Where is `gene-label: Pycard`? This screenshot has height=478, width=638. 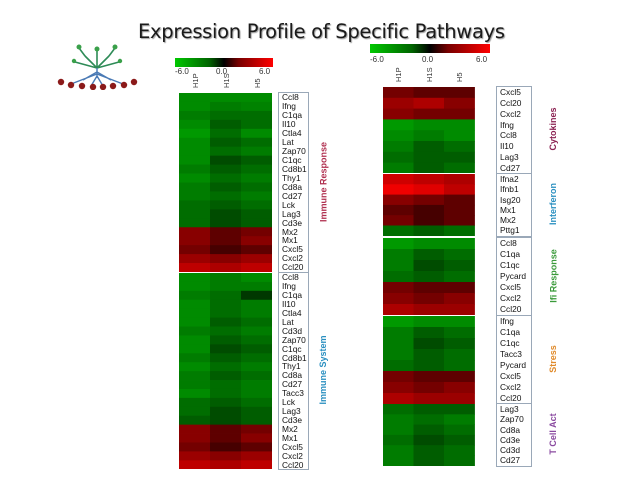 gene-label: Pycard is located at coordinates (513, 365).